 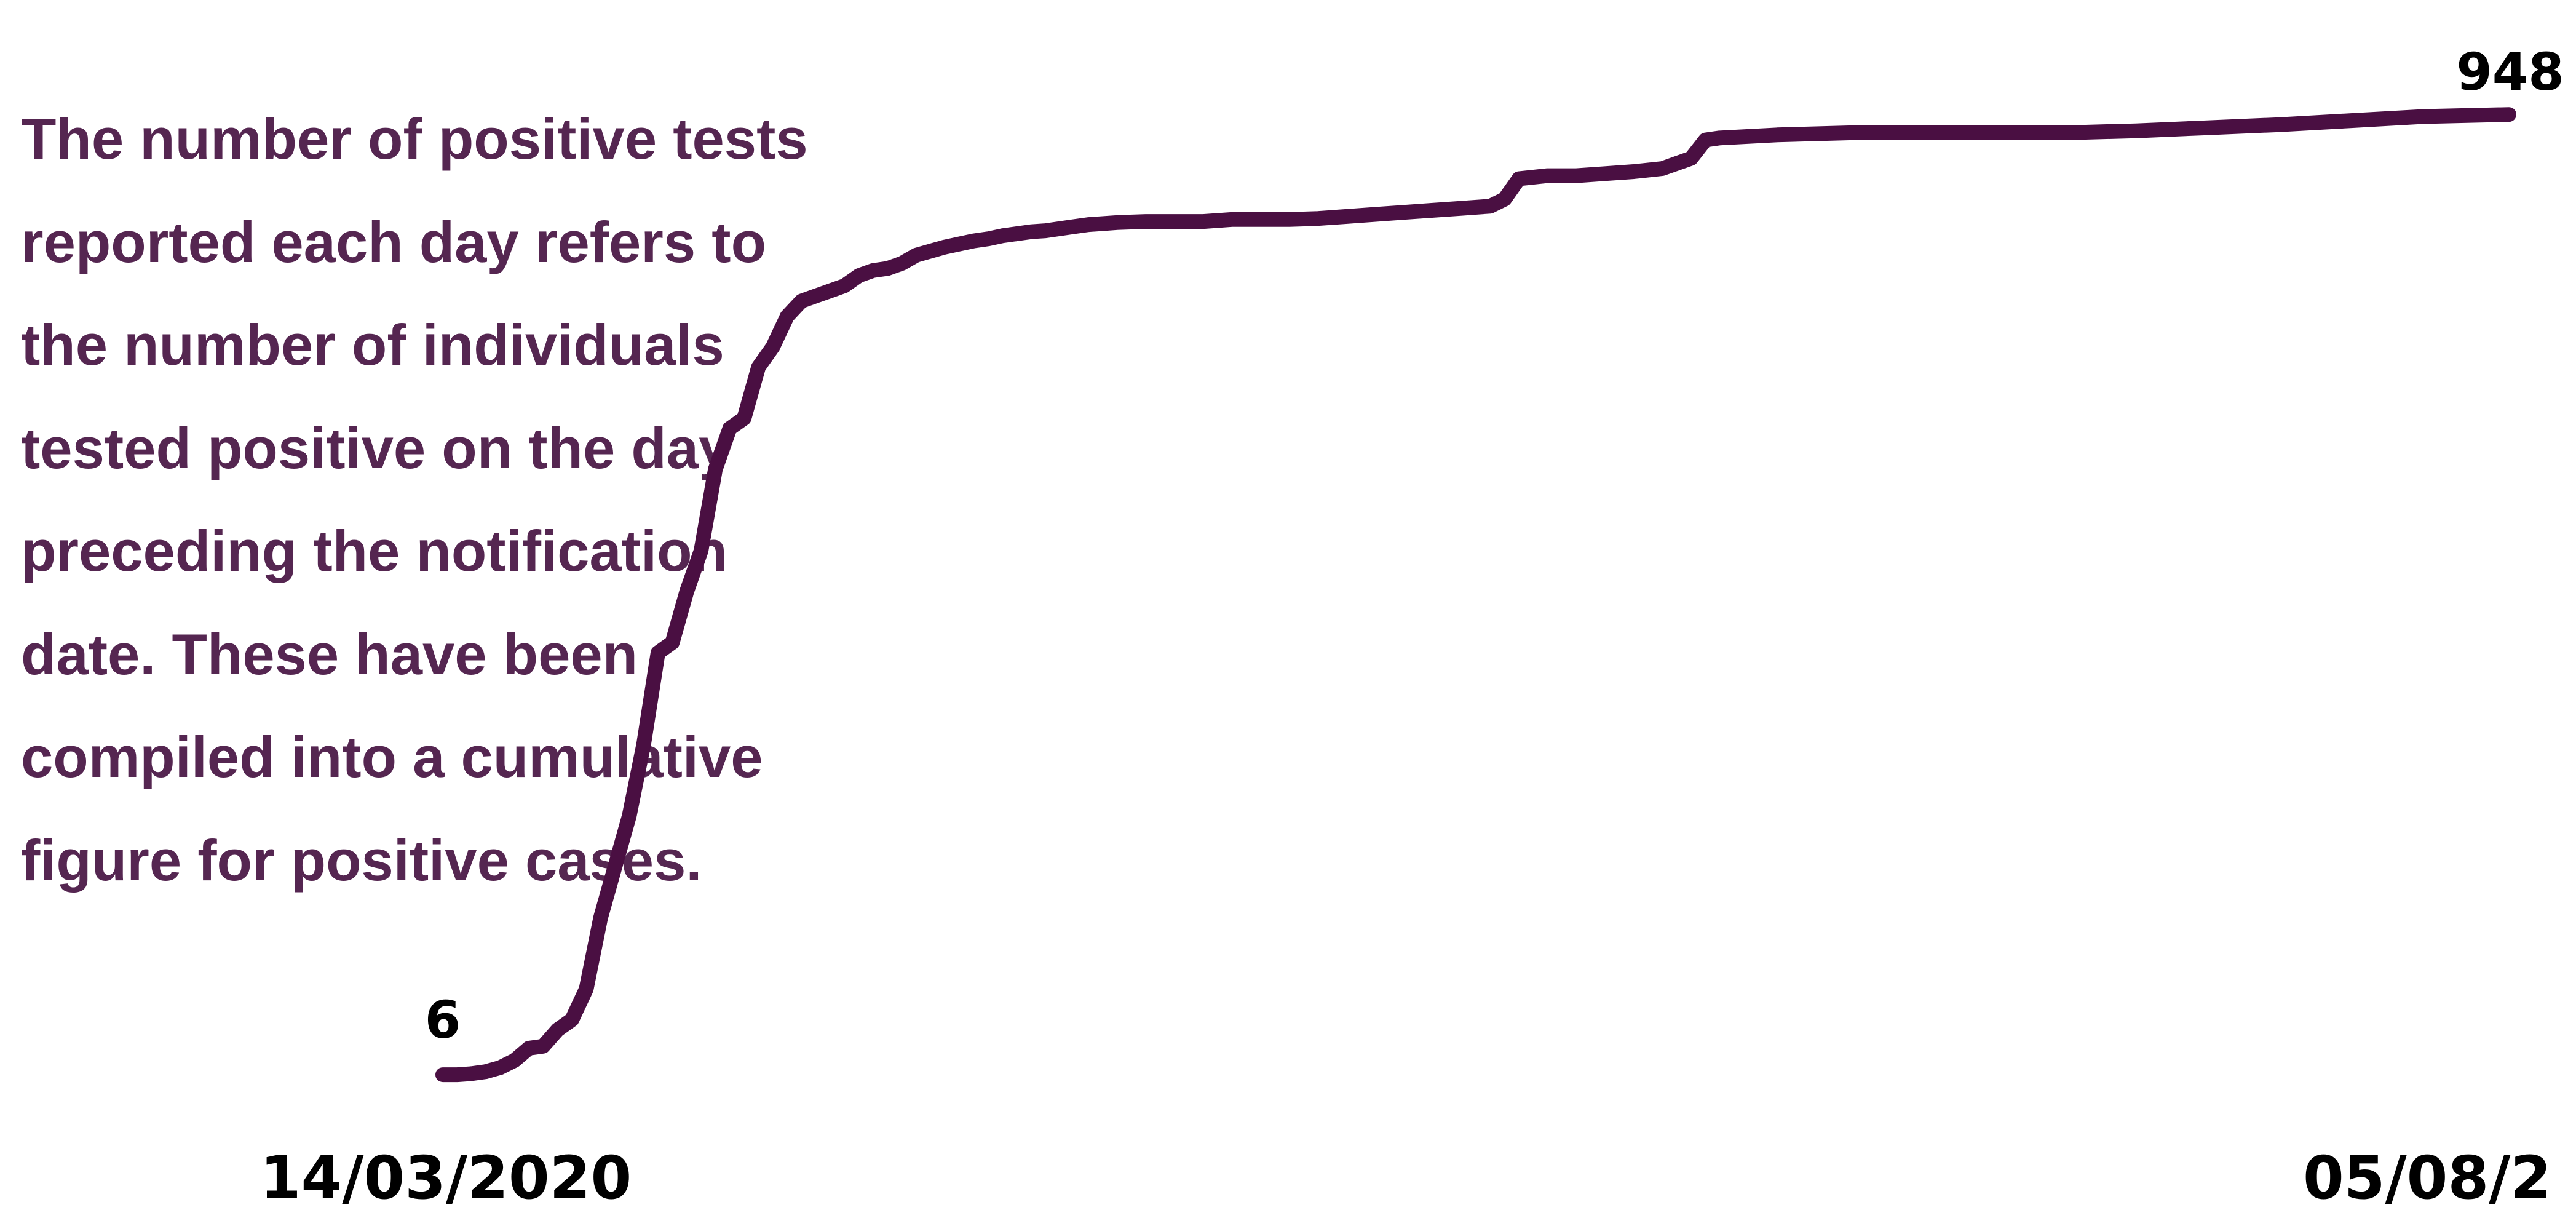 What do you see at coordinates (376, 447) in the screenshot?
I see `description-line: tested positive on the day` at bounding box center [376, 447].